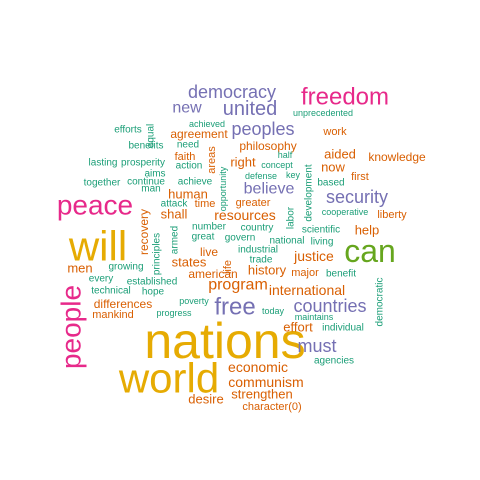 The height and width of the screenshot is (480, 480). Describe the element at coordinates (293, 175) in the screenshot. I see `word-key: key` at that location.